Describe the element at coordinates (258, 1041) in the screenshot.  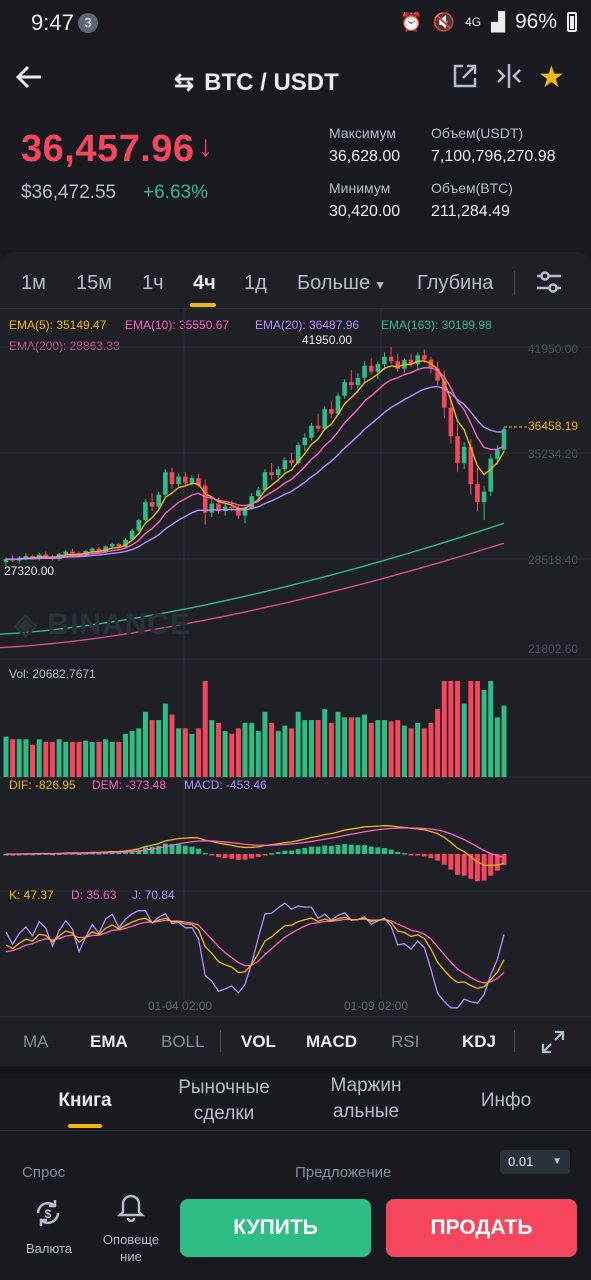
I see `indicator-vol: VOL` at that location.